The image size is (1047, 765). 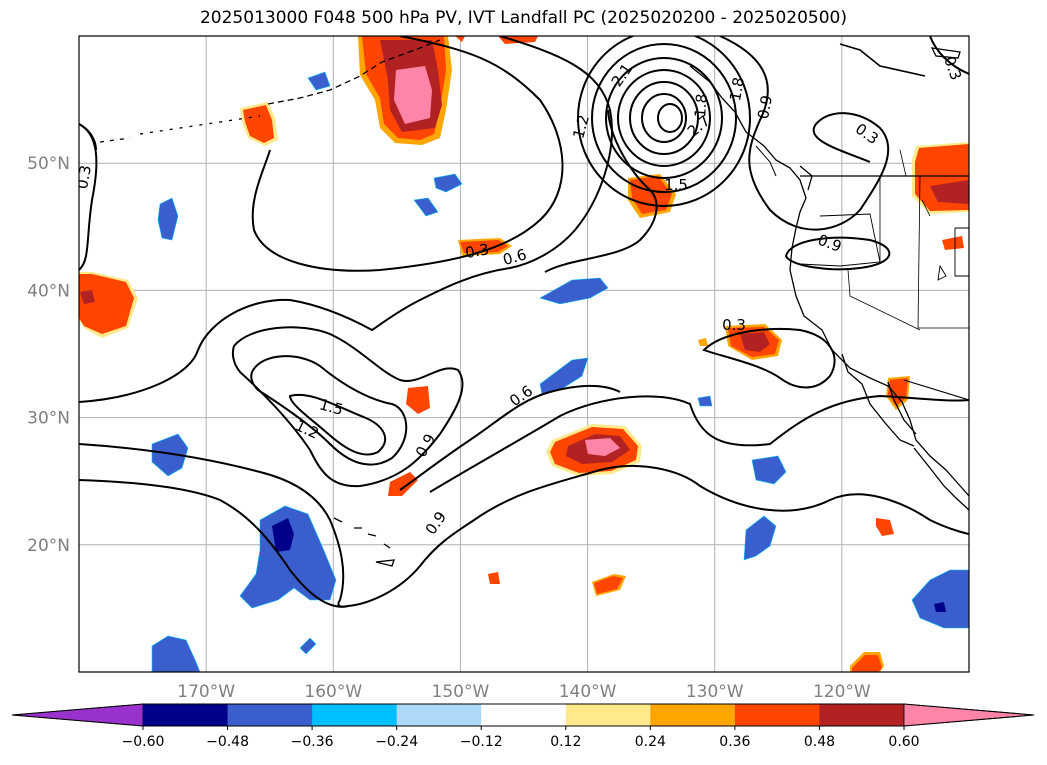 What do you see at coordinates (581, 127) in the screenshot?
I see `contour-label: 1.2` at bounding box center [581, 127].